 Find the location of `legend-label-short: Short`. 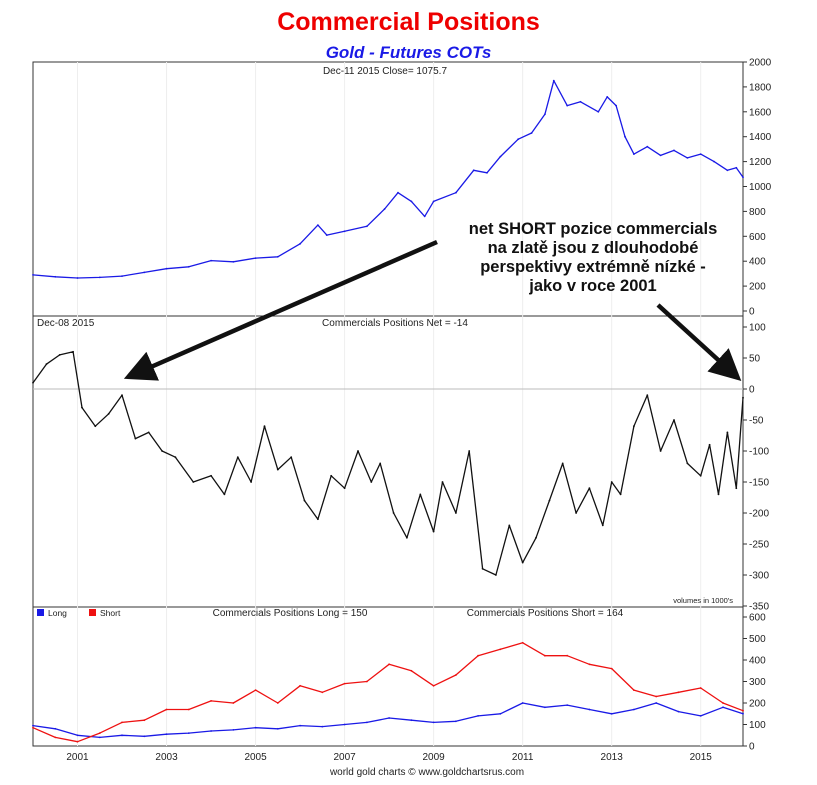

legend-label-short: Short is located at coordinates (110, 613).